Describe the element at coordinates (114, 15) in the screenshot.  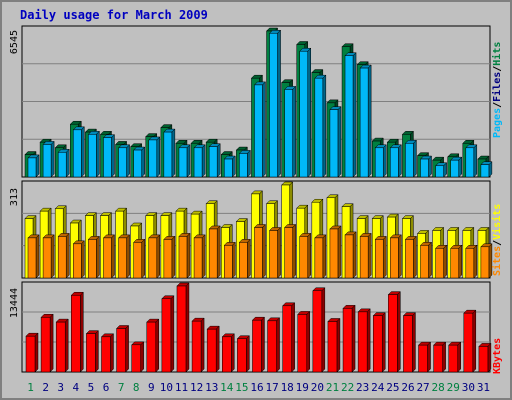
I see `chart-title: Daily usage for March 2009` at that location.